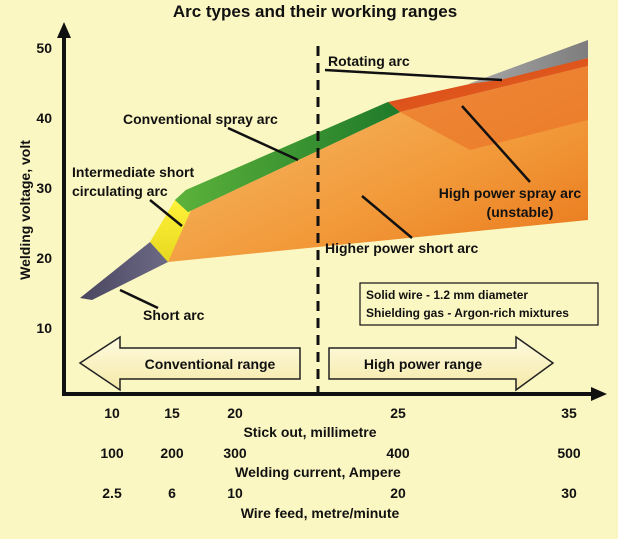 The height and width of the screenshot is (539, 618). What do you see at coordinates (235, 493) in the screenshot?
I see `wirefeed-tick-10: 10` at bounding box center [235, 493].